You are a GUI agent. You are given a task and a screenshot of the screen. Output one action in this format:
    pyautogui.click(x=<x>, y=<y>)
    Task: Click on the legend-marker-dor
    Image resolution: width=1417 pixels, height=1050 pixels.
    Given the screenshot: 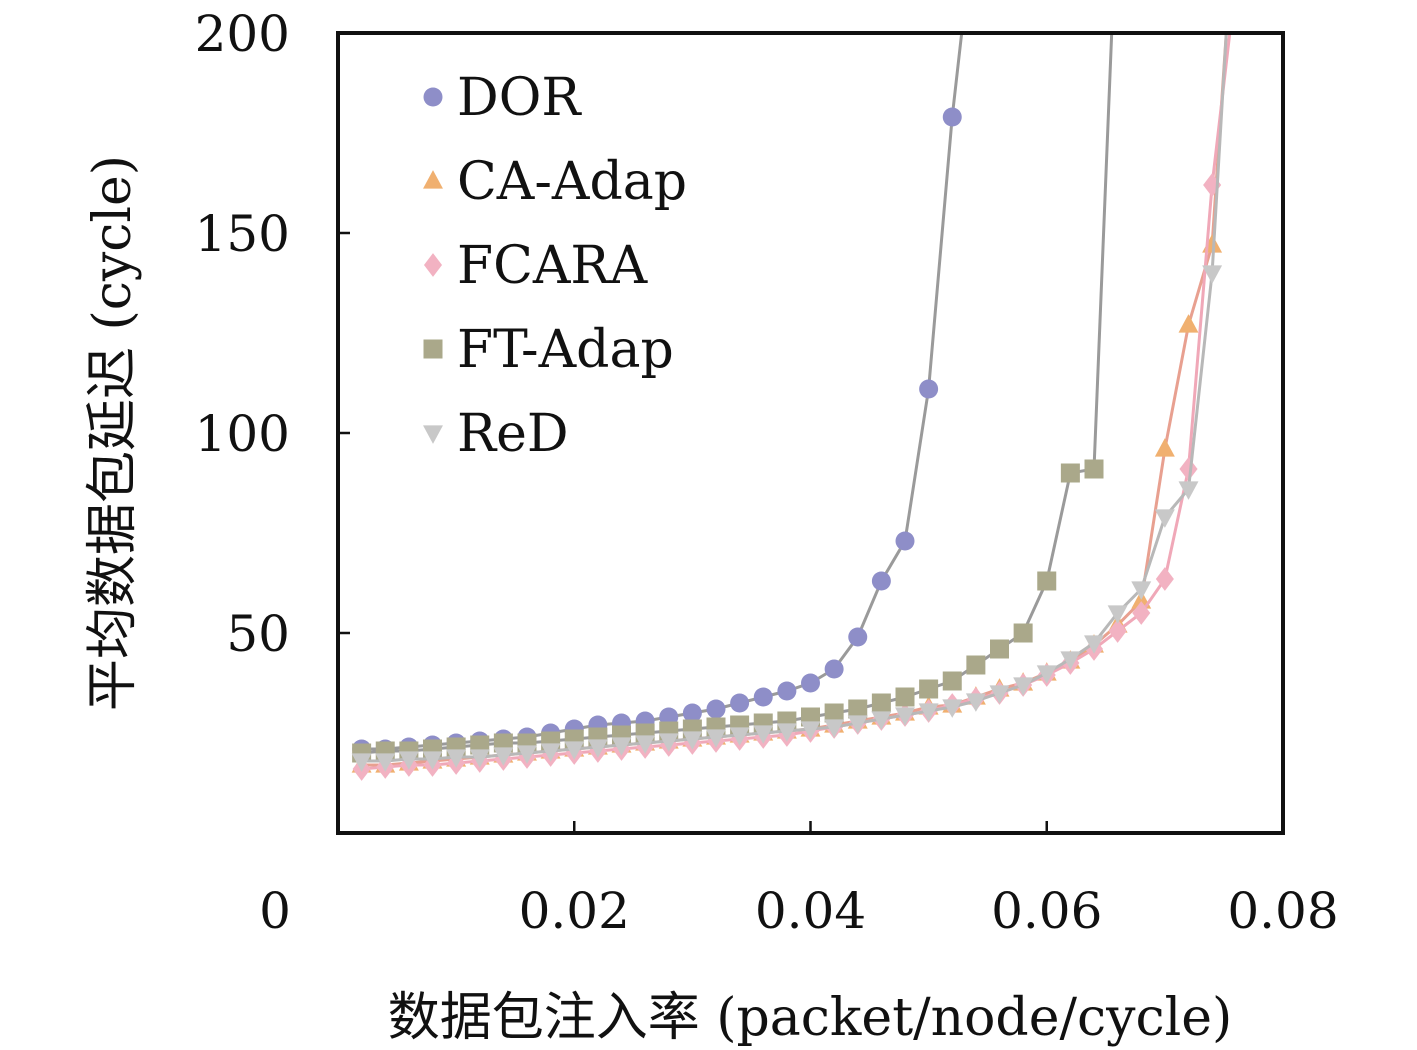 What is the action you would take?
    pyautogui.click(x=433, y=97)
    